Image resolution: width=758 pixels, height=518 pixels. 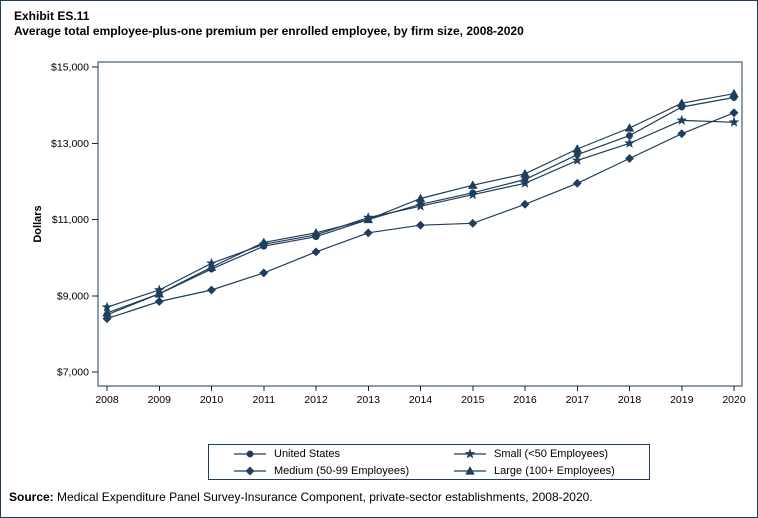 I want to click on circle-marker-icon, so click(x=250, y=454).